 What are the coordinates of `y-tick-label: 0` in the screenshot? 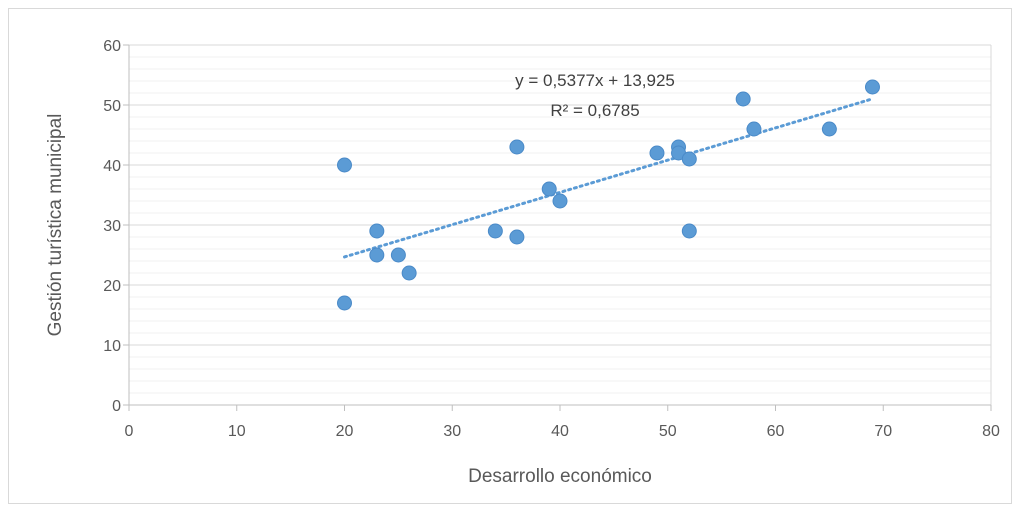 It's located at (116, 406).